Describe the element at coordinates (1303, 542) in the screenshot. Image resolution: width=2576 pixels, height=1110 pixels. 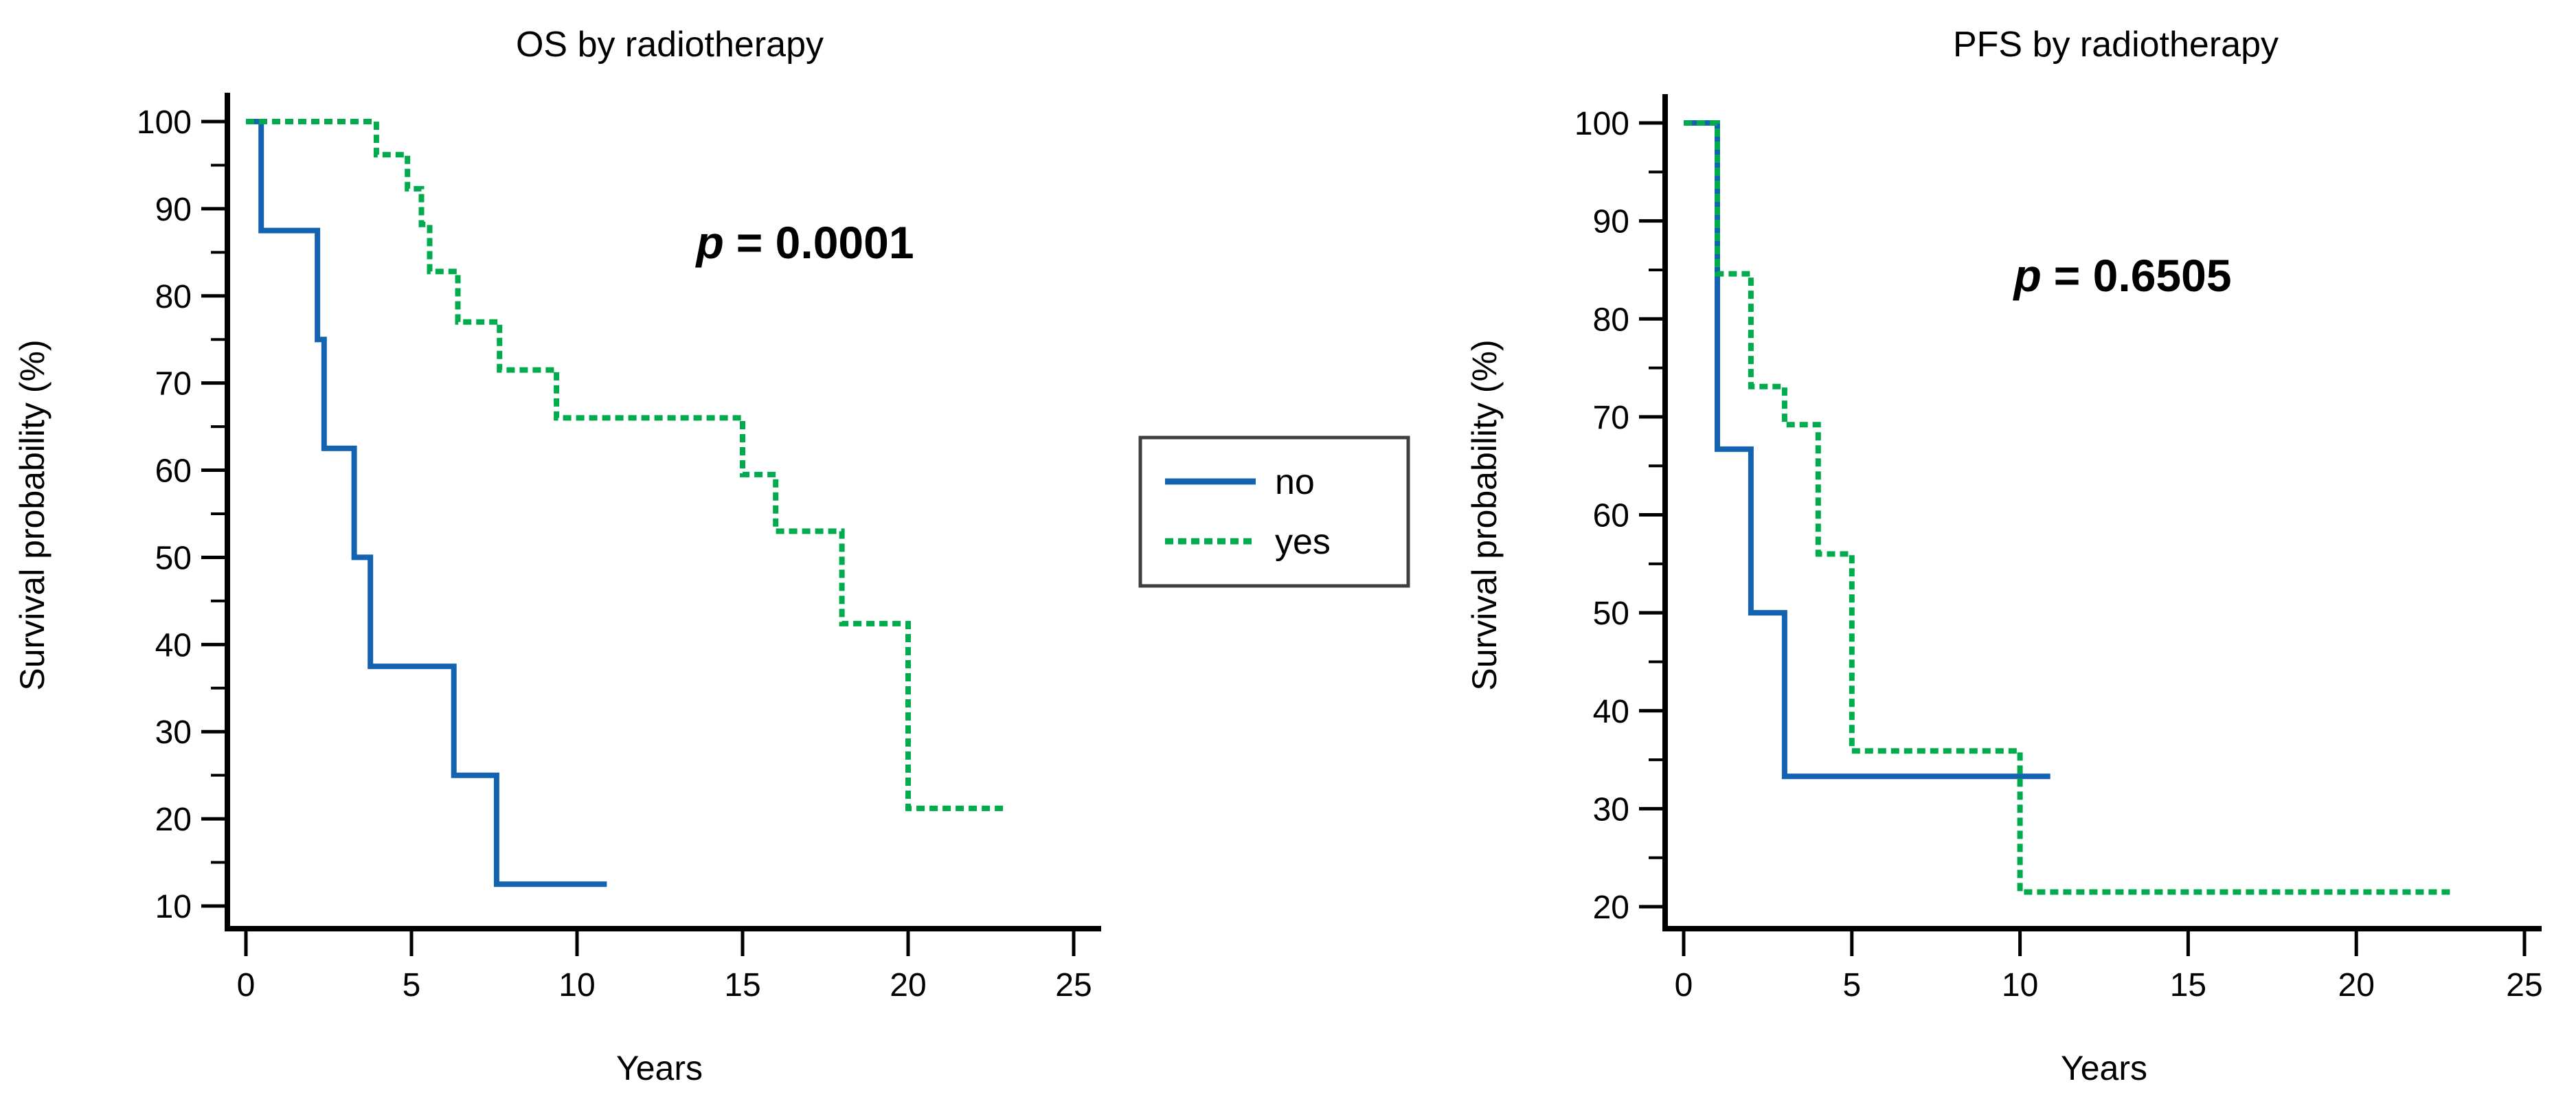
I see `legend-label-yes: yes` at that location.